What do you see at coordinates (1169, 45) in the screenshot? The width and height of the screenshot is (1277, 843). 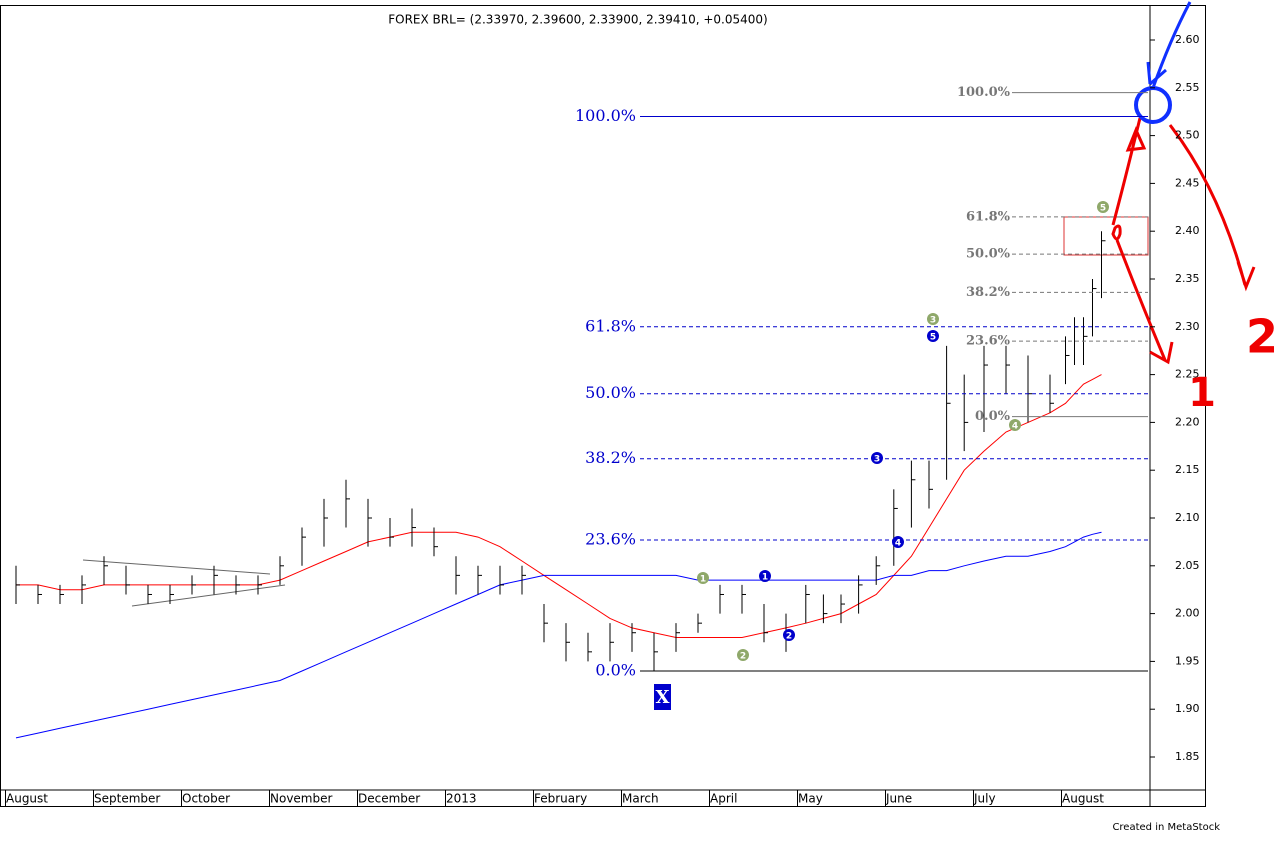 I see `hand-arrow` at bounding box center [1169, 45].